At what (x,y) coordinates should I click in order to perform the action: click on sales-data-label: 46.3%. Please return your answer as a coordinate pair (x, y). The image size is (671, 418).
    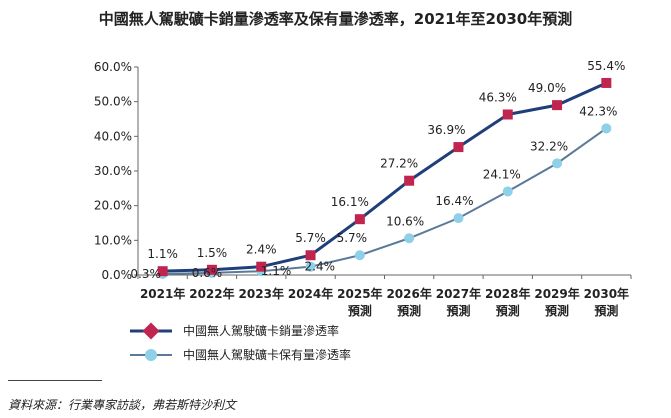
    Looking at the image, I should click on (498, 97).